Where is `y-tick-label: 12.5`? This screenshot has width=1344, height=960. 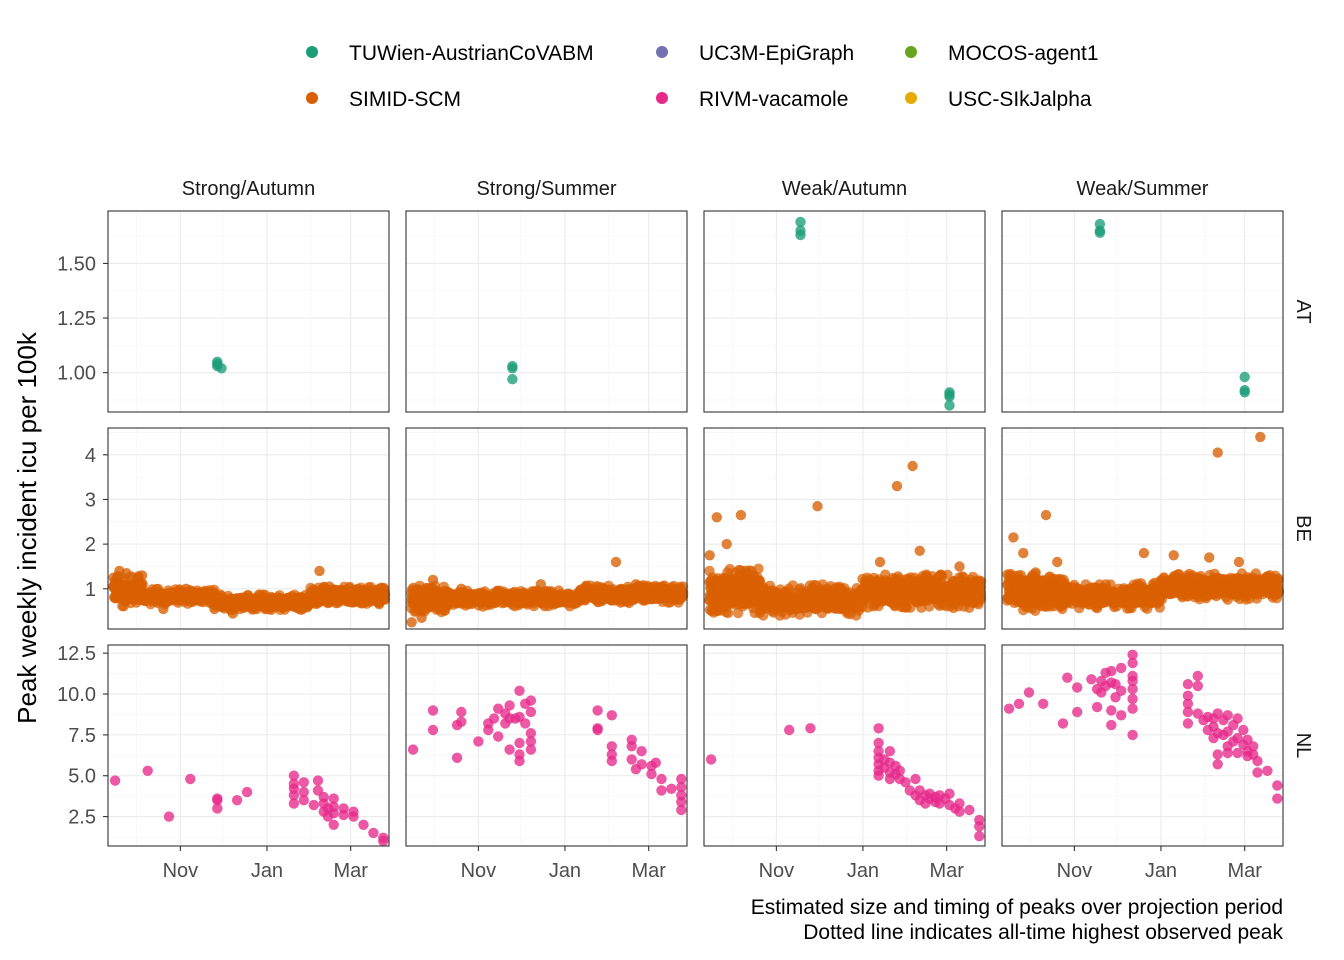
y-tick-label: 12.5 is located at coordinates (76, 654).